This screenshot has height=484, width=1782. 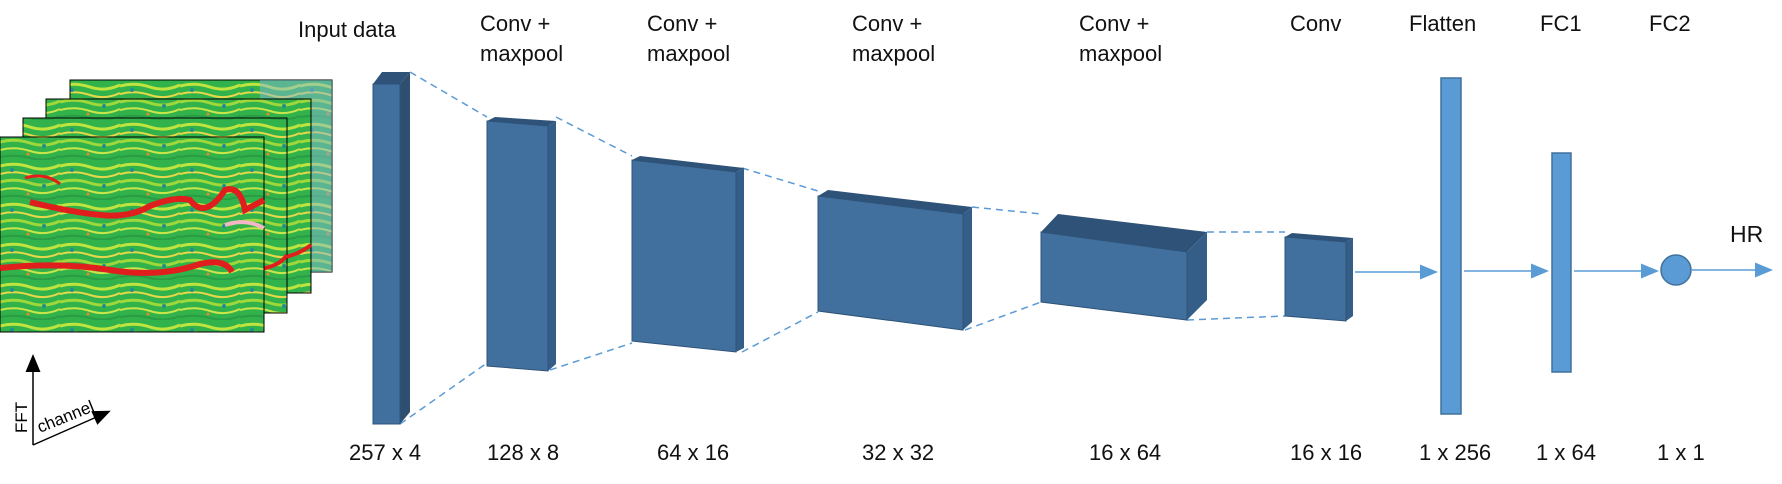 What do you see at coordinates (1451, 246) in the screenshot?
I see `flatten-layer` at bounding box center [1451, 246].